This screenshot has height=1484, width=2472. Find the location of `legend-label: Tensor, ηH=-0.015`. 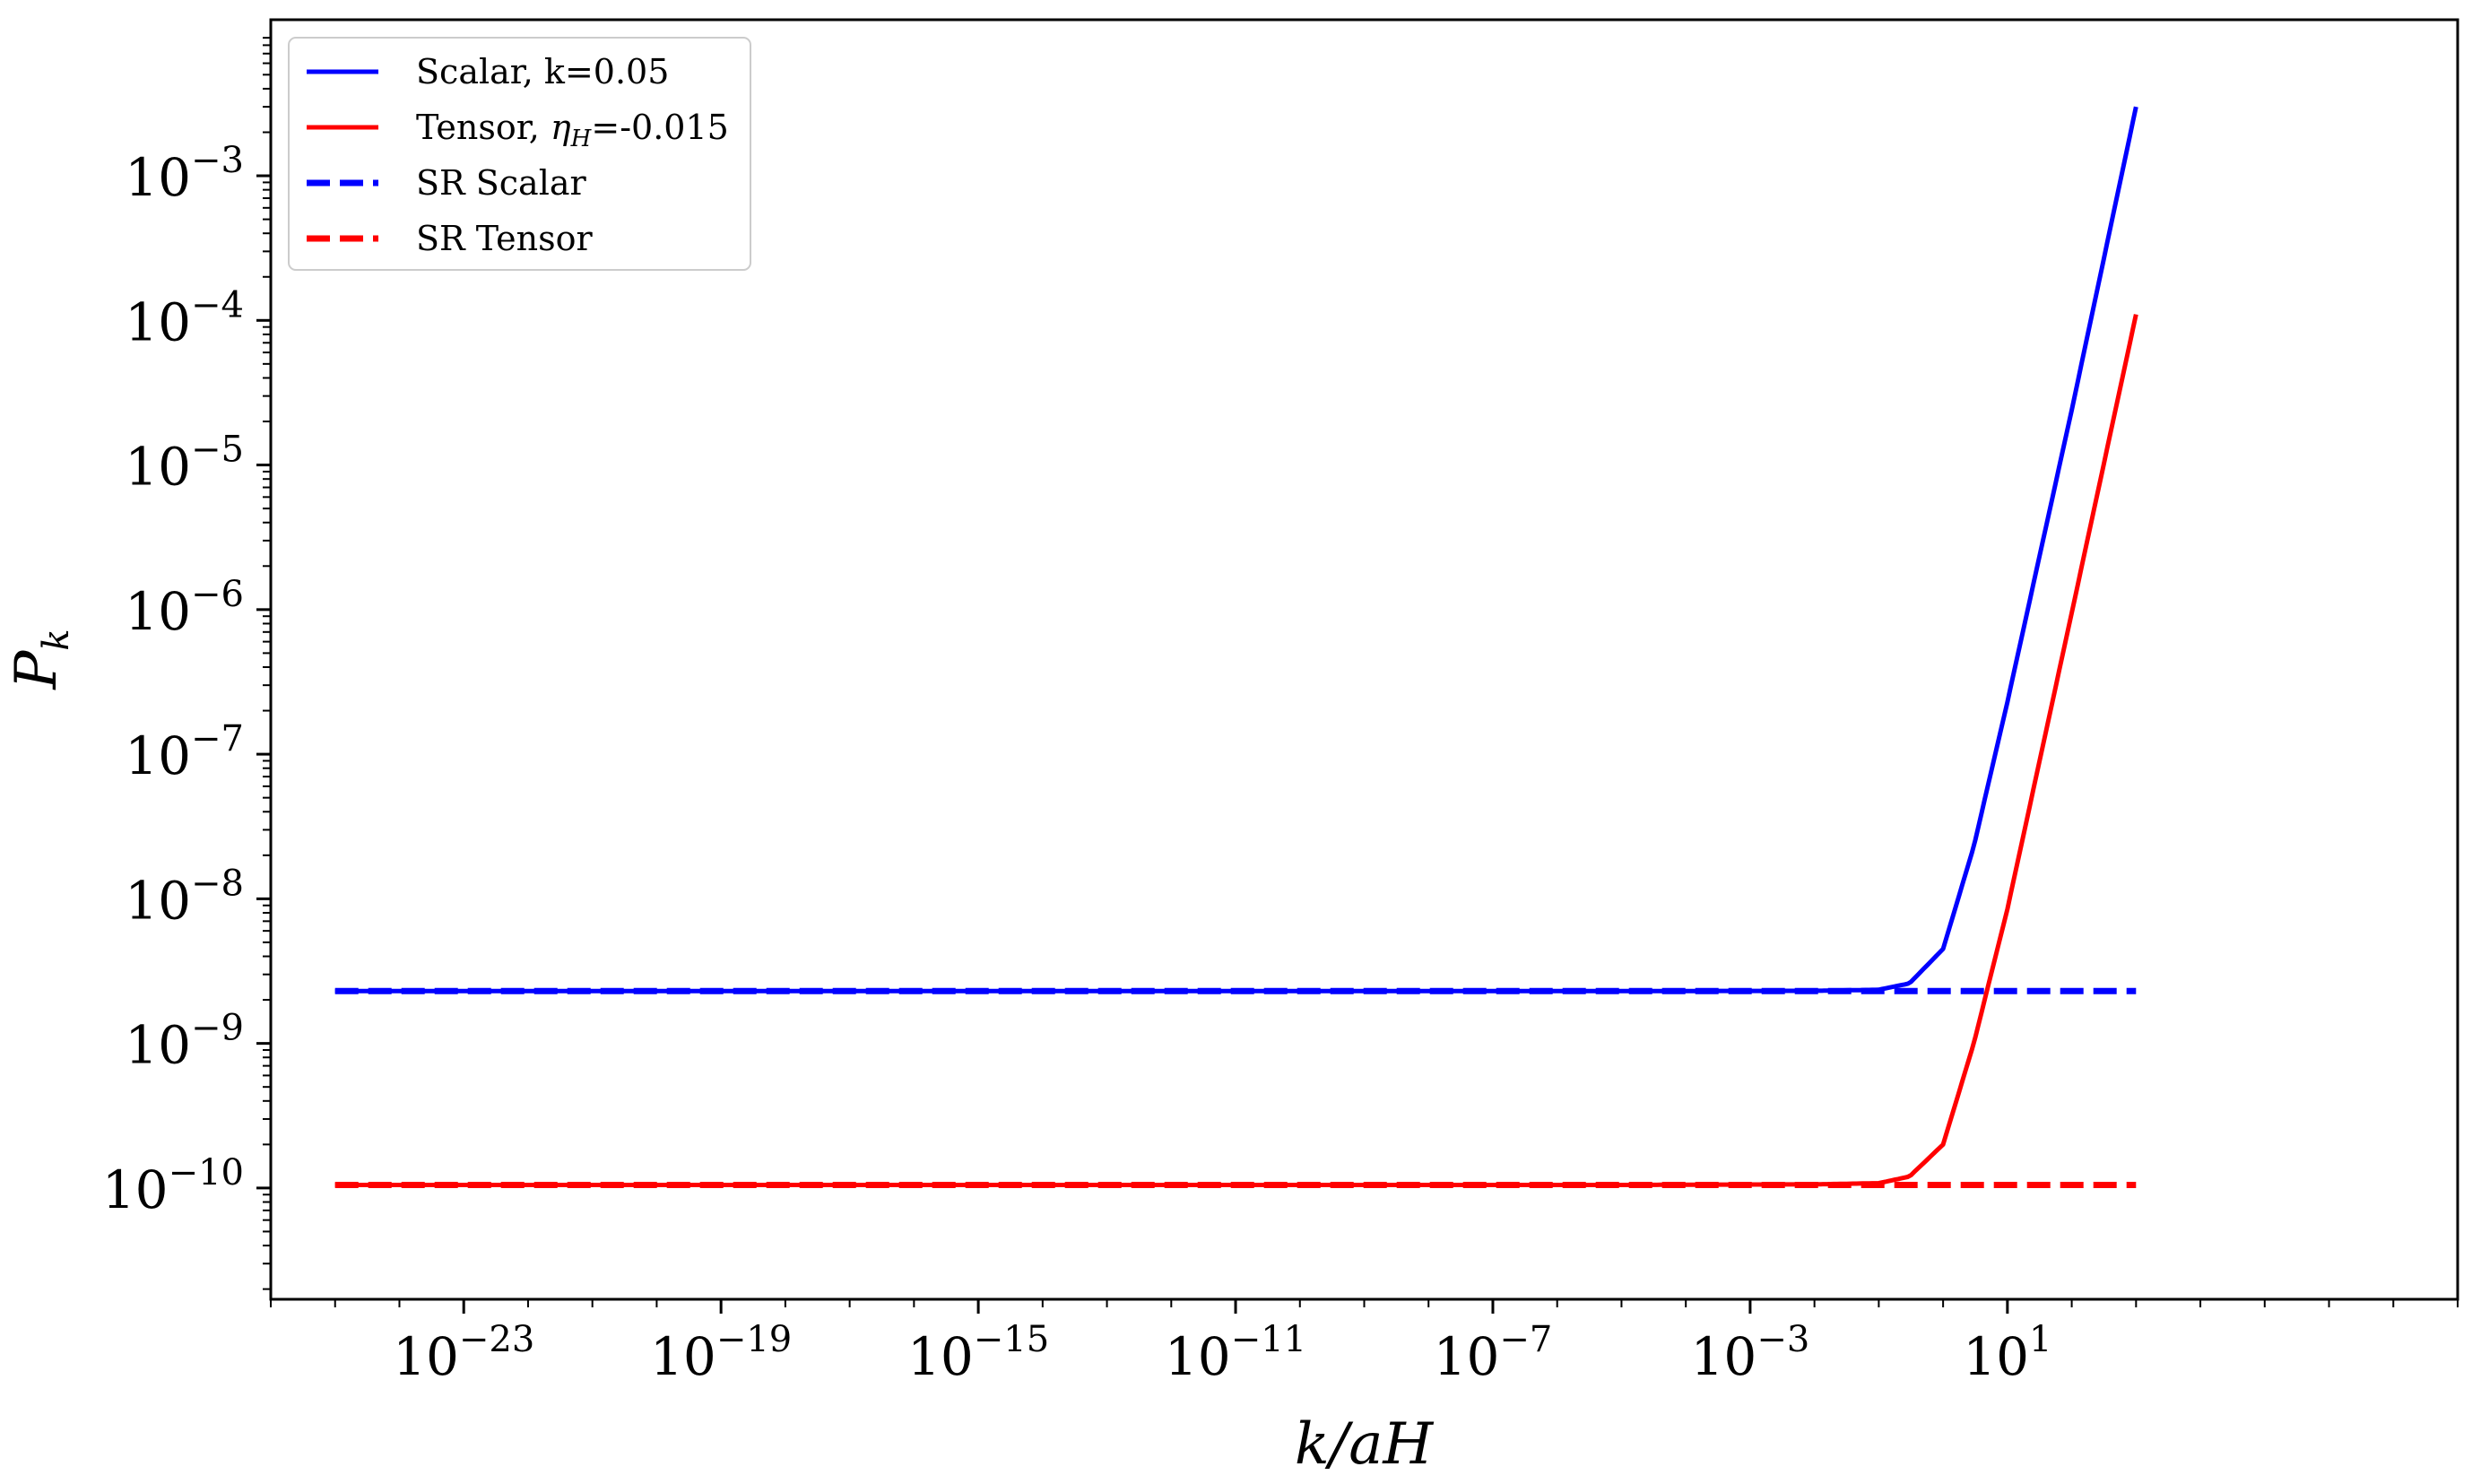

legend-label: Tensor, ηH=-0.015 is located at coordinates (572, 130).